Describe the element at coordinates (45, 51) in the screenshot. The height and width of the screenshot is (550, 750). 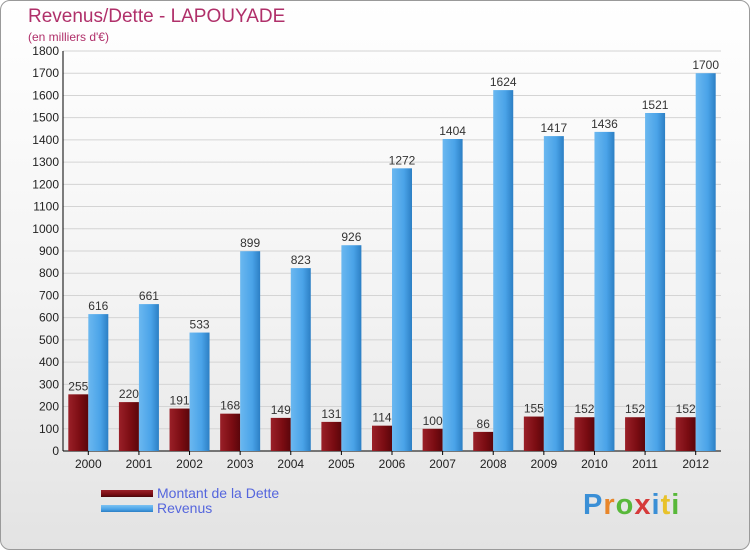
I see `y-tick-label: 1800` at that location.